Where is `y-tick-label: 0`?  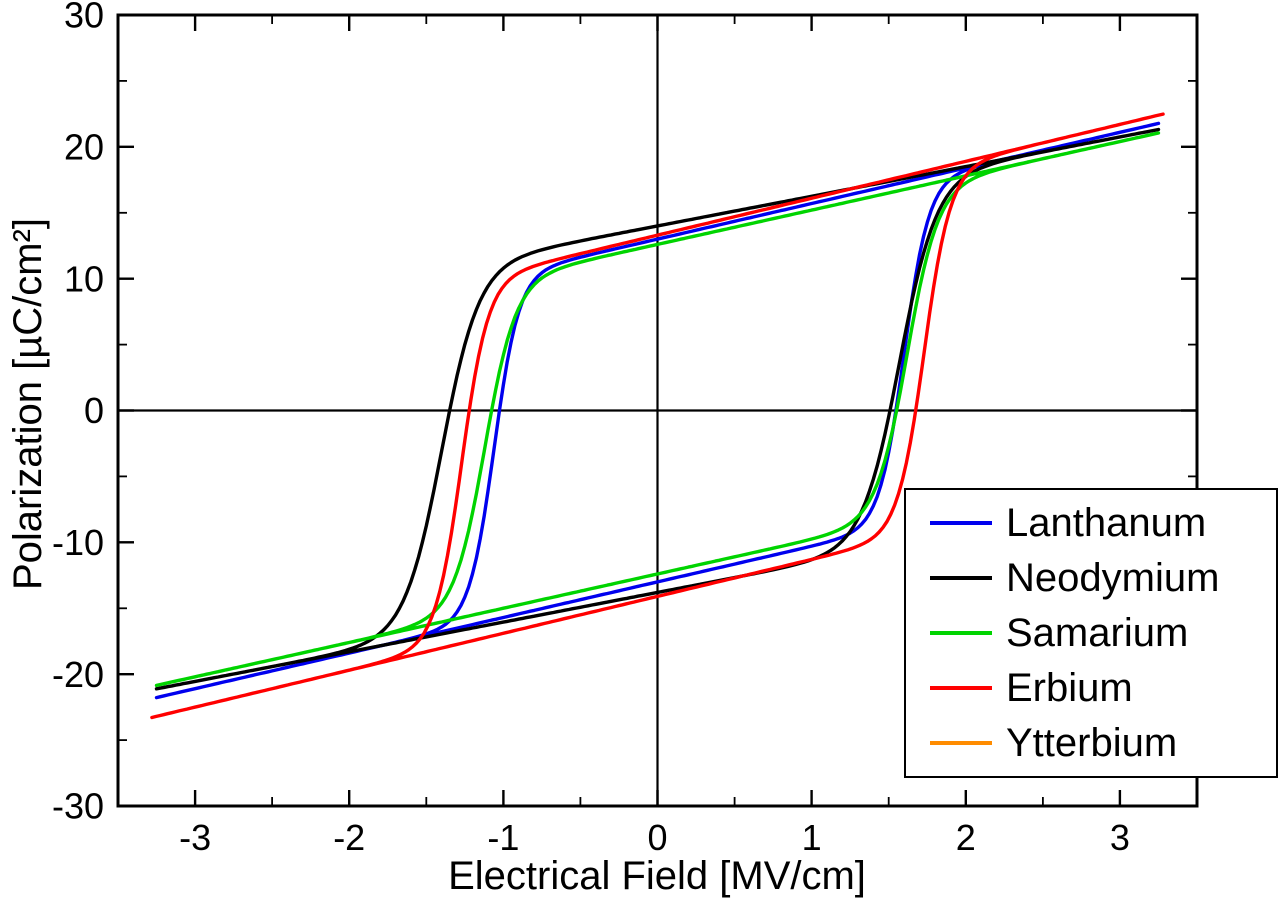
y-tick-label: 0 is located at coordinates (94, 410).